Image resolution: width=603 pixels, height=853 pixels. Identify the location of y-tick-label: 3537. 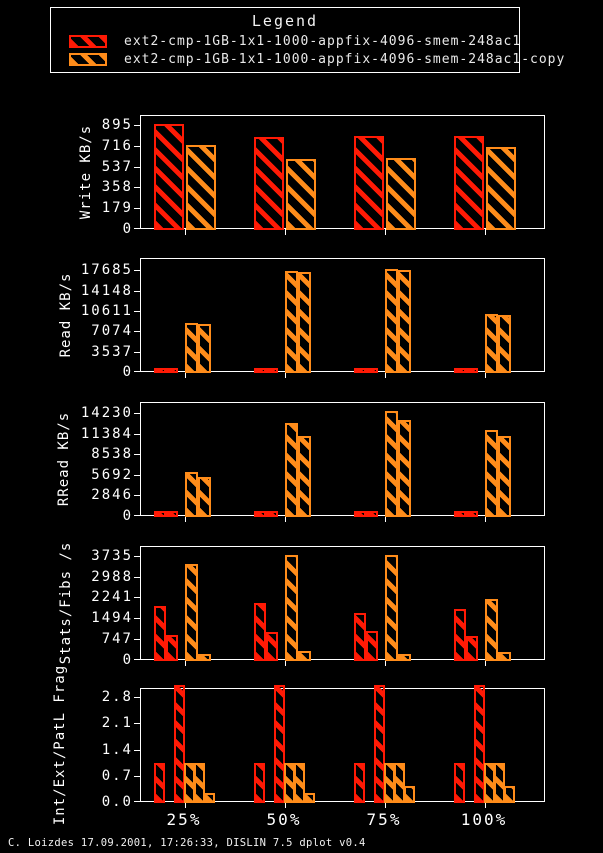
(112, 352).